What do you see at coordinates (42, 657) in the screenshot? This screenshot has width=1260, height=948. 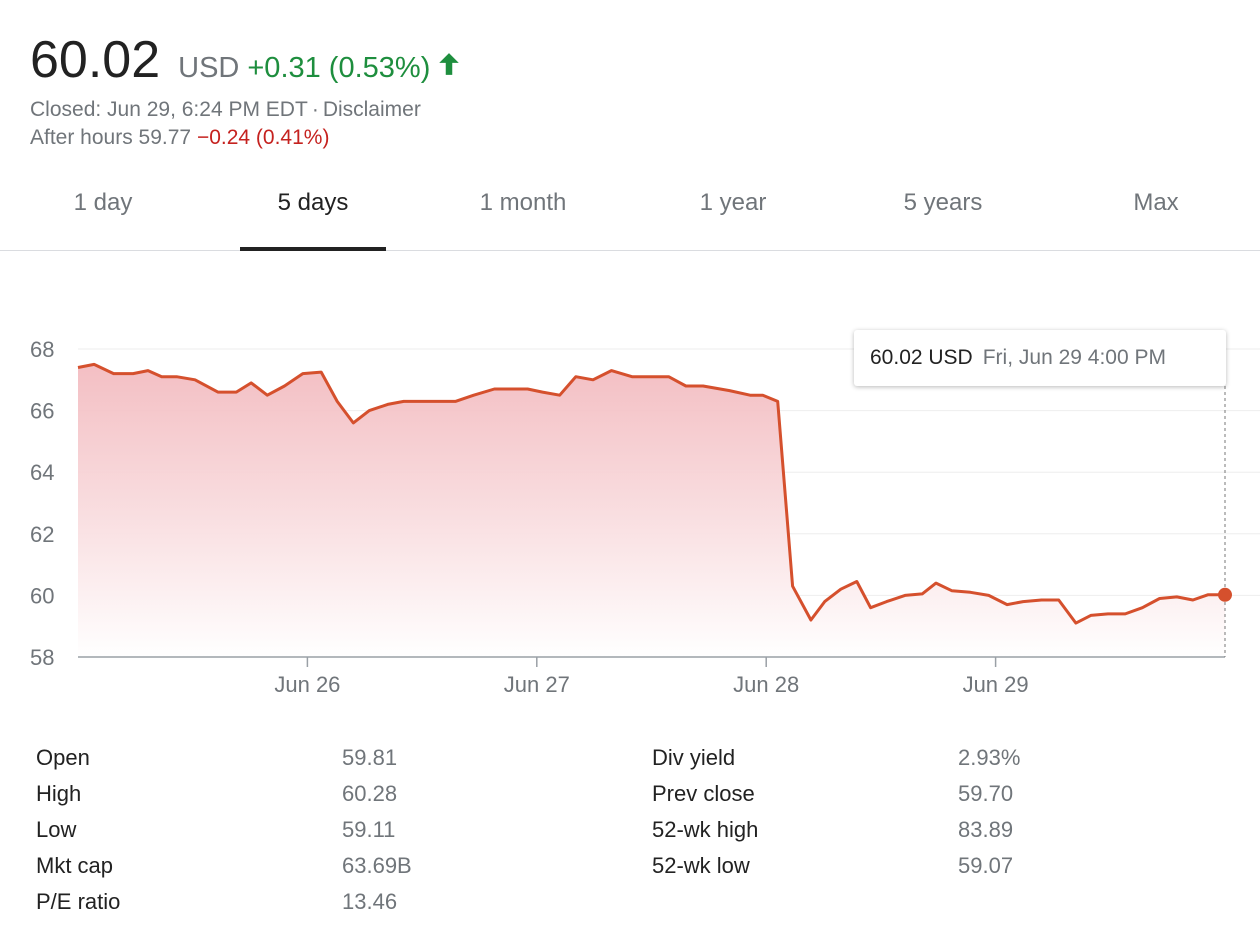 I see `y-tick-label: 58` at bounding box center [42, 657].